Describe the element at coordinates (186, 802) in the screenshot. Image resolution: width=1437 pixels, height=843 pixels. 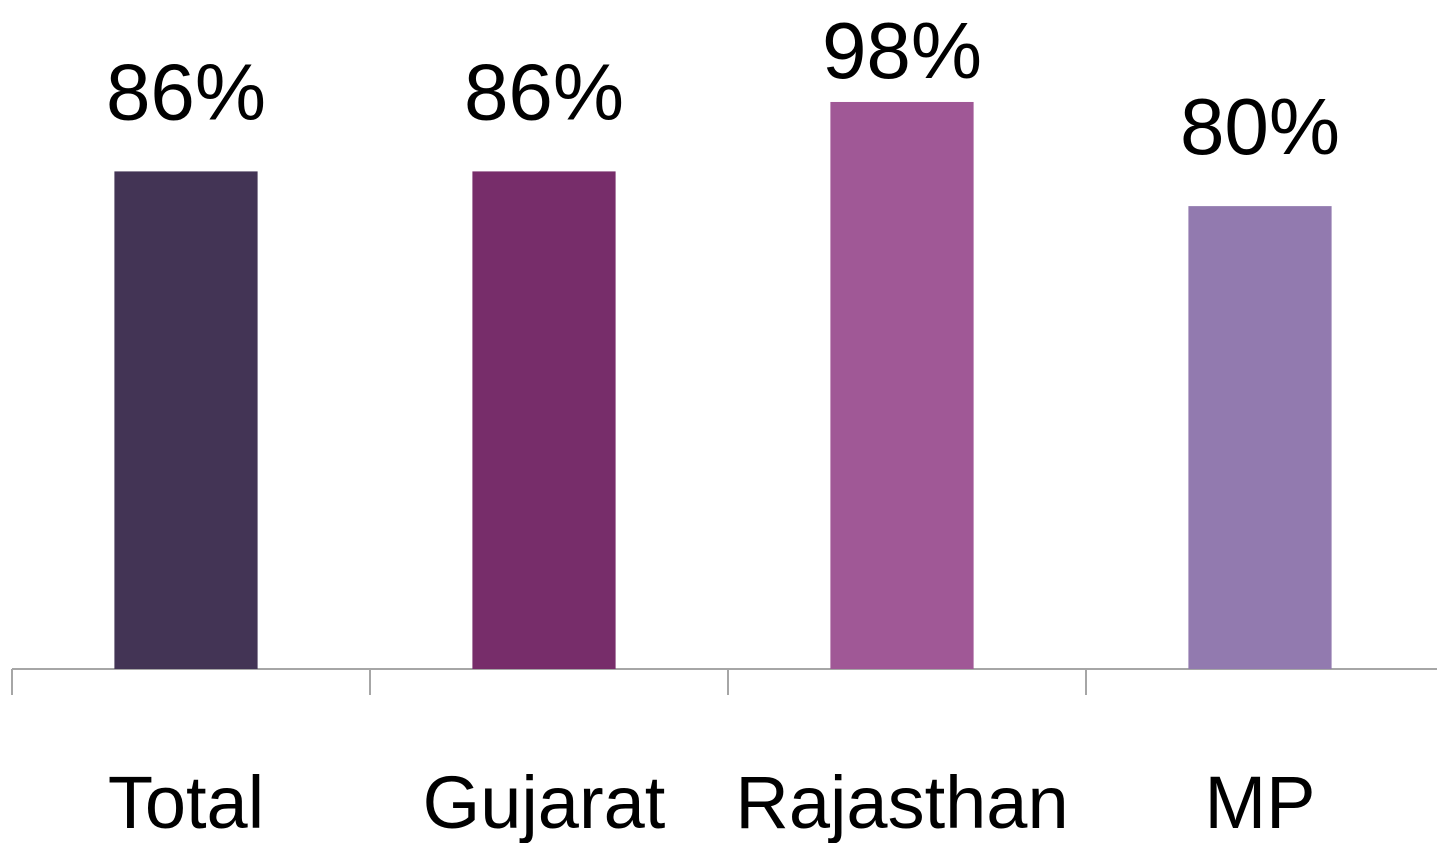
I see `x-tick-label: Total` at that location.